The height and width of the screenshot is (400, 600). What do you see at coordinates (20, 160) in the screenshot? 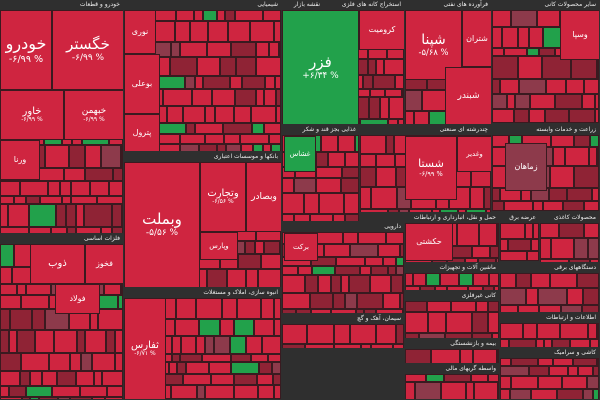
I see `stock-label: ورنا` at bounding box center [20, 160].